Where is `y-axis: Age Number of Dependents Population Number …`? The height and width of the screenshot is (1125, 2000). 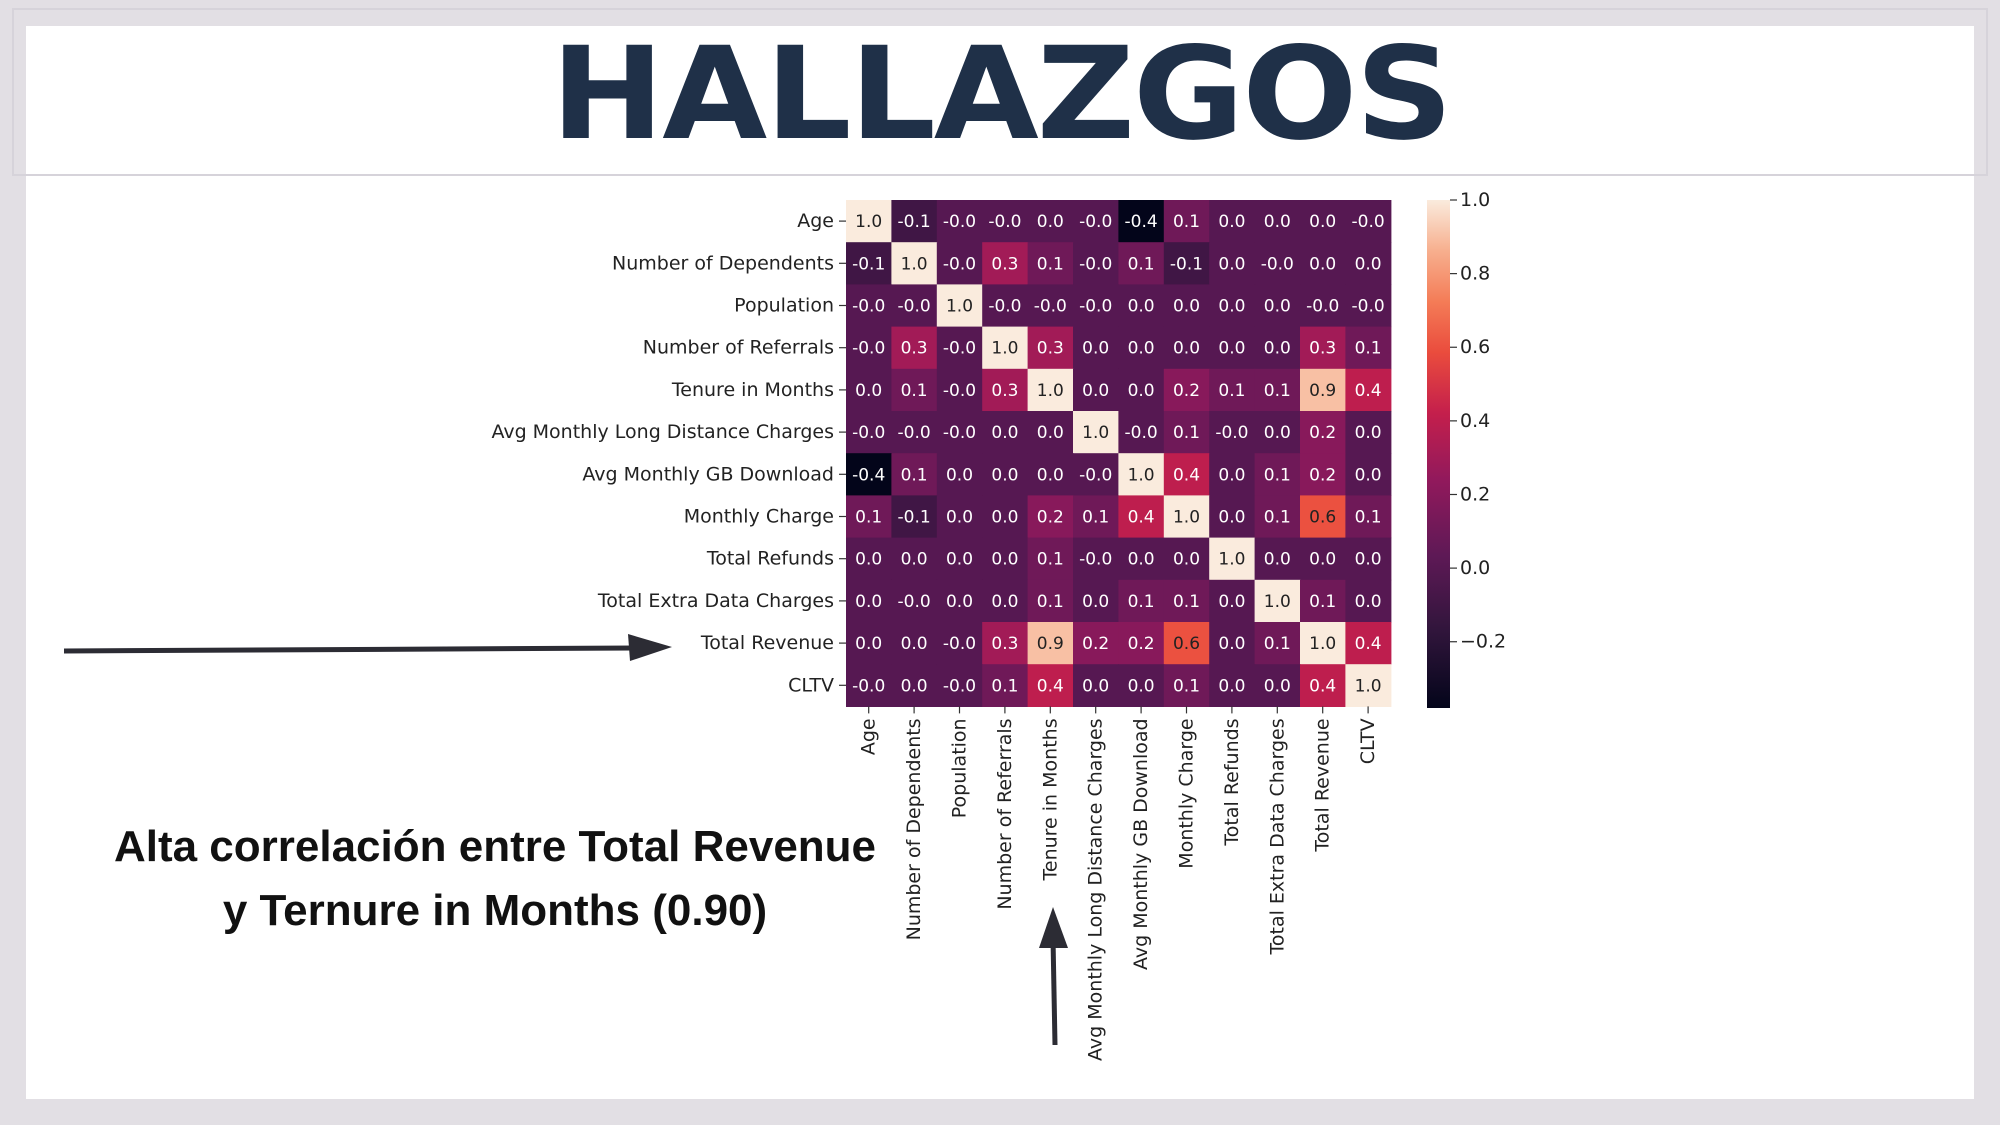 y-axis: Age Number of Dependents Population Number … is located at coordinates (668, 453).